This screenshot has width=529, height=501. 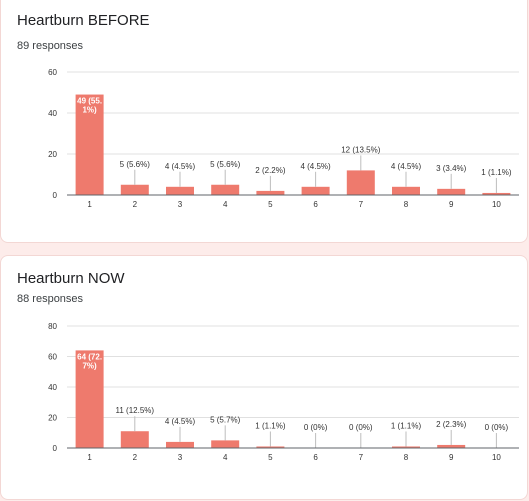 I want to click on data-label: 64 (72. 7%), so click(x=89, y=361).